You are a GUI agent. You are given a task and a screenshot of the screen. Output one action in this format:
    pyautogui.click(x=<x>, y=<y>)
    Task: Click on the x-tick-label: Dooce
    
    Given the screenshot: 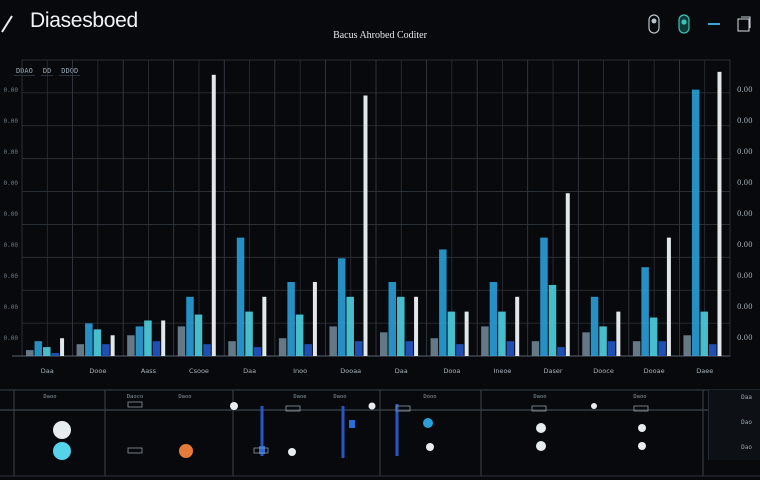 What is the action you would take?
    pyautogui.click(x=603, y=371)
    